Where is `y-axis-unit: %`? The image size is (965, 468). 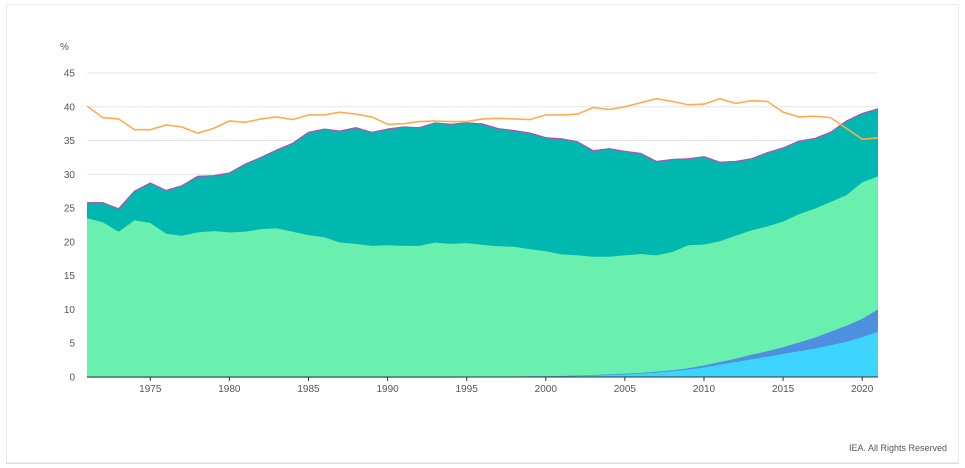 y-axis-unit: % is located at coordinates (64, 47).